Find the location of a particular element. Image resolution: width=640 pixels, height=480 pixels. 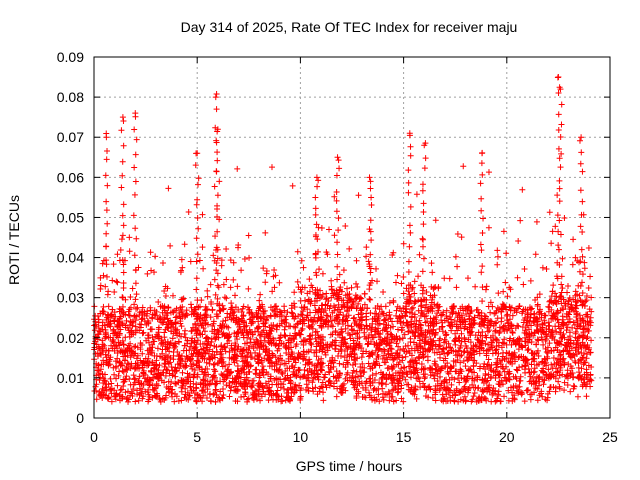

y-axis-title: ROTI / TECUs is located at coordinates (14, 240).